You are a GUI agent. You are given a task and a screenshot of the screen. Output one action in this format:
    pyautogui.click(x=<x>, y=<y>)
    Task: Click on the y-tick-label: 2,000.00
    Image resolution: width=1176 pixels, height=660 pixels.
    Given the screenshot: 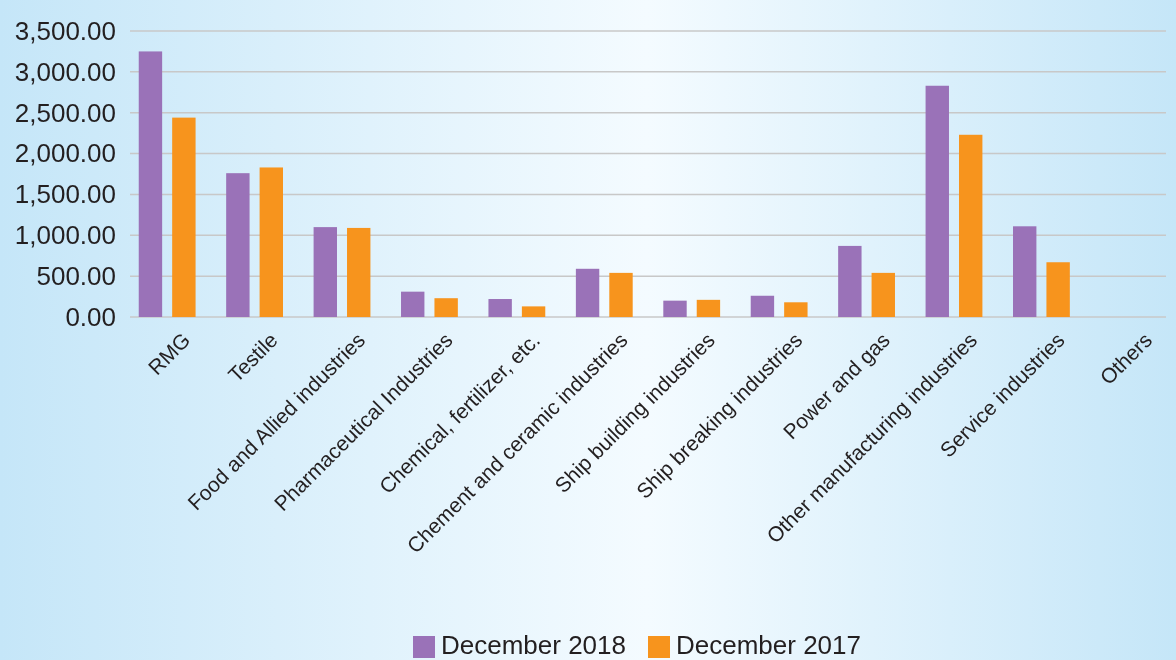 What is the action you would take?
    pyautogui.click(x=65, y=153)
    